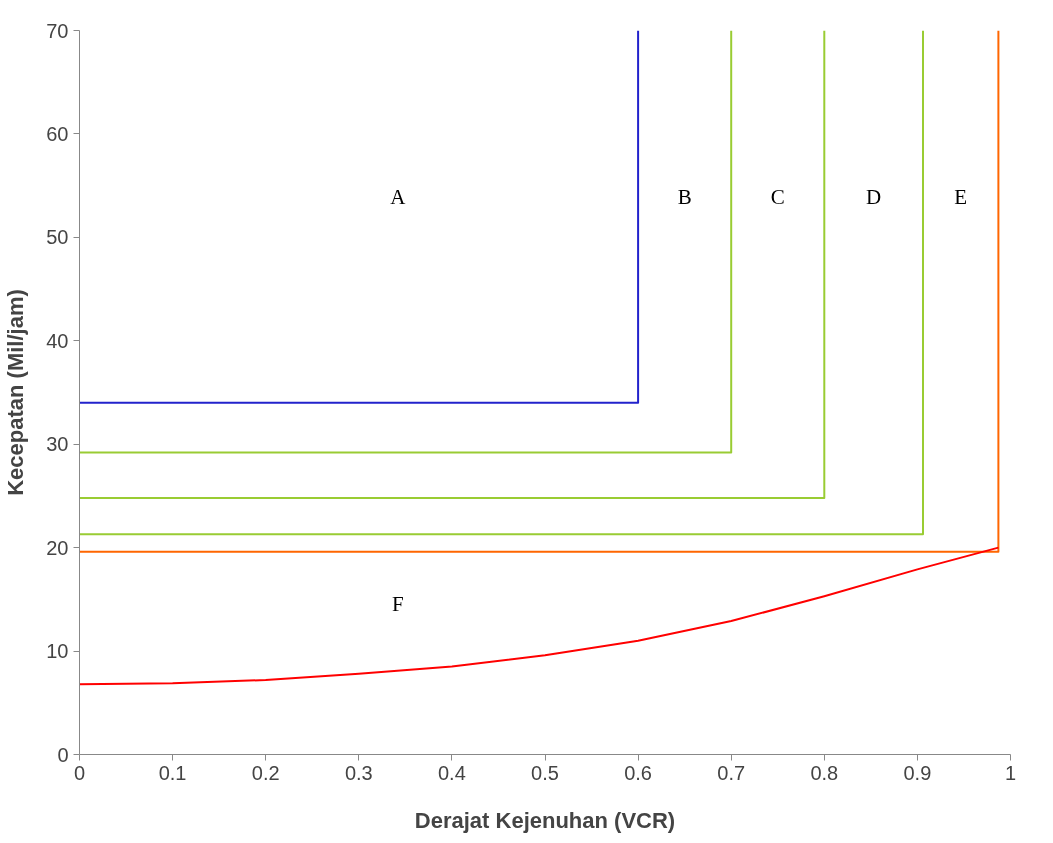 This screenshot has width=1053, height=843. Describe the element at coordinates (63, 754) in the screenshot. I see `y-tick-label: 0` at that location.